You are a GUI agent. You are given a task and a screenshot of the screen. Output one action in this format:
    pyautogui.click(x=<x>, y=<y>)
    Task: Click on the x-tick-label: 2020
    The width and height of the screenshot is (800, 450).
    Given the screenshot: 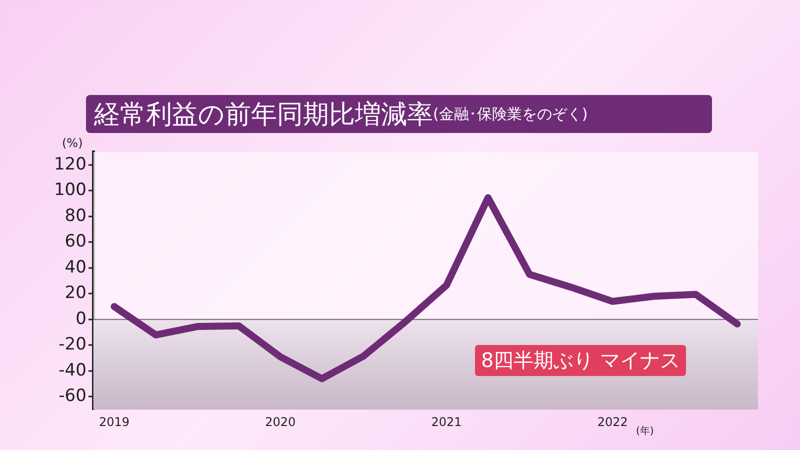 What is the action you would take?
    pyautogui.click(x=280, y=421)
    